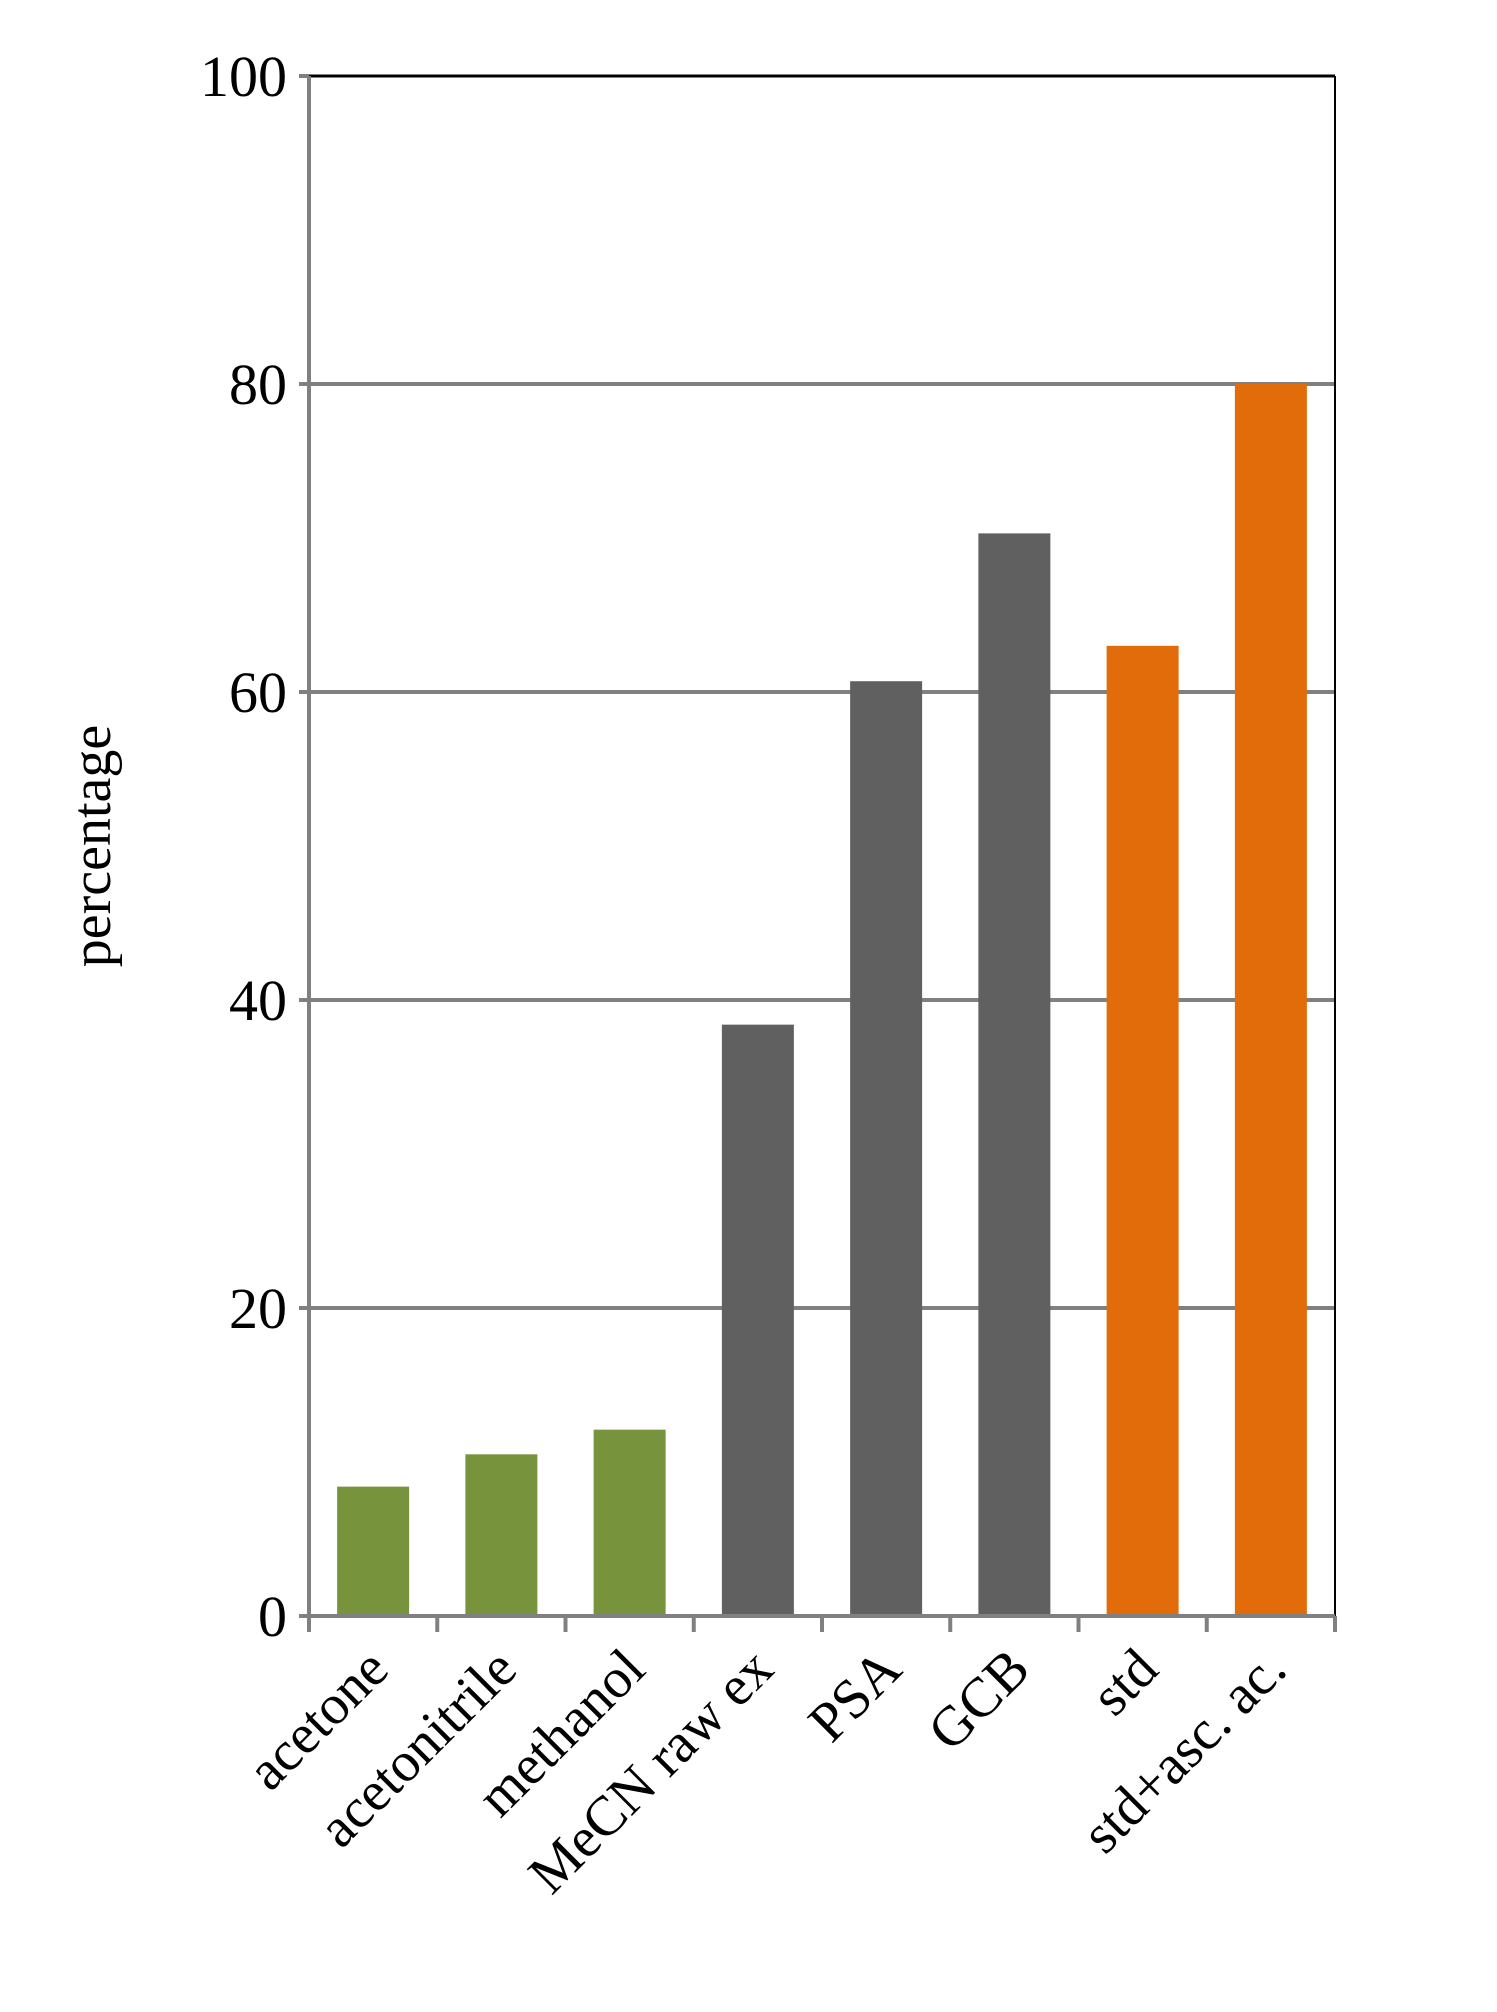  I want to click on bar-acetone, so click(373, 1551).